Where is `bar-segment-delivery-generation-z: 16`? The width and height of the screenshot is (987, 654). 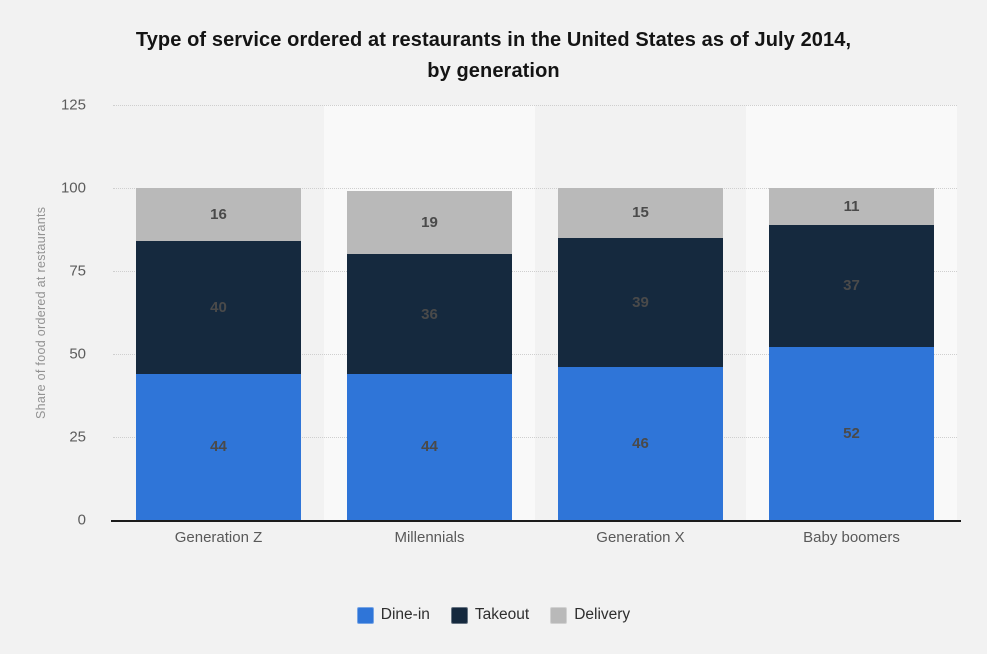 bar-segment-delivery-generation-z: 16 is located at coordinates (218, 215).